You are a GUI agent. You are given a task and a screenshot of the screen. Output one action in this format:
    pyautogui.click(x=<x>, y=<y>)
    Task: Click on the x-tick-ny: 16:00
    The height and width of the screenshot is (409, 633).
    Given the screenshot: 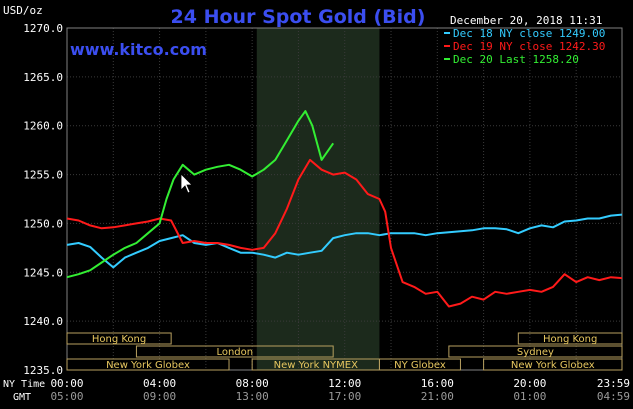 What is the action you would take?
    pyautogui.click(x=437, y=383)
    